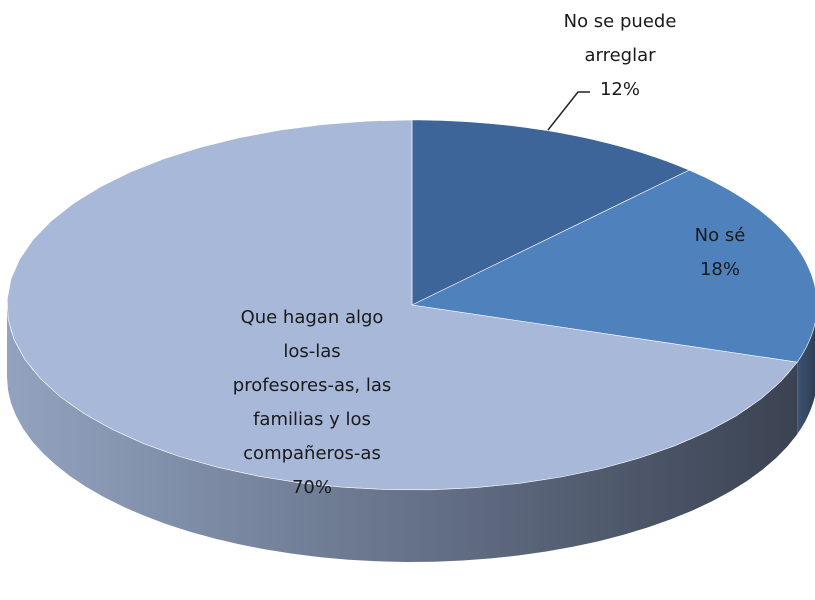 The width and height of the screenshot is (815, 600). I want to click on slice-label: No sé, so click(720, 235).